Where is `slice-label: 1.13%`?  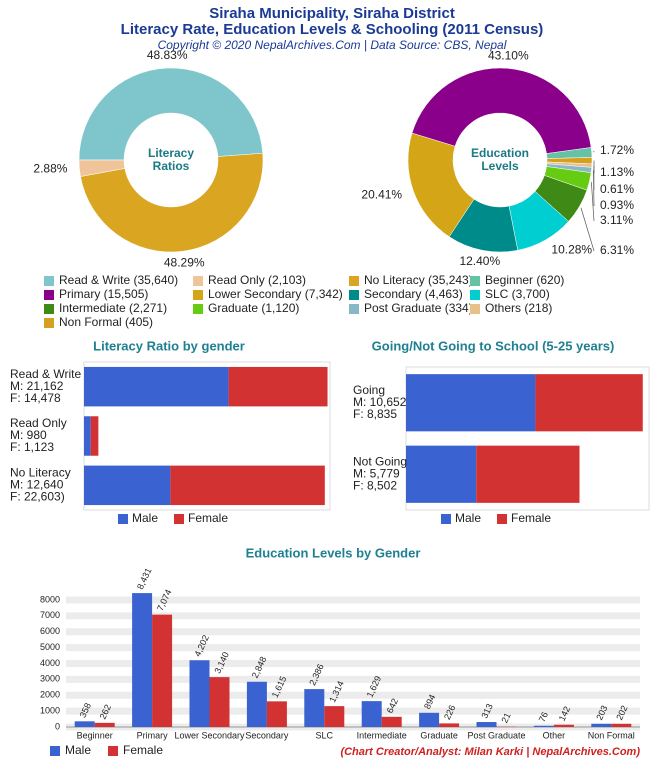
slice-label: 1.13% is located at coordinates (617, 172).